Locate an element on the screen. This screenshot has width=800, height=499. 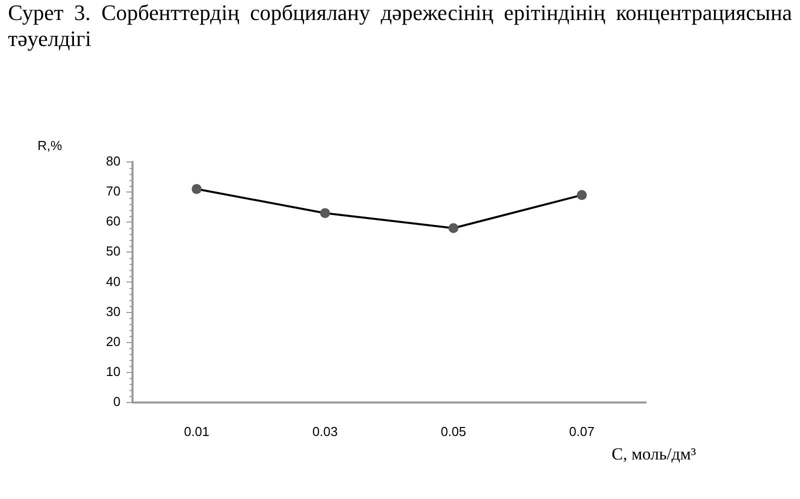
chart-title: Сурет 3. Сорбенттердің сорбциялану дәрежесінің ерітіндінің концентрациясына тәуелдігі is located at coordinates (400, 26).